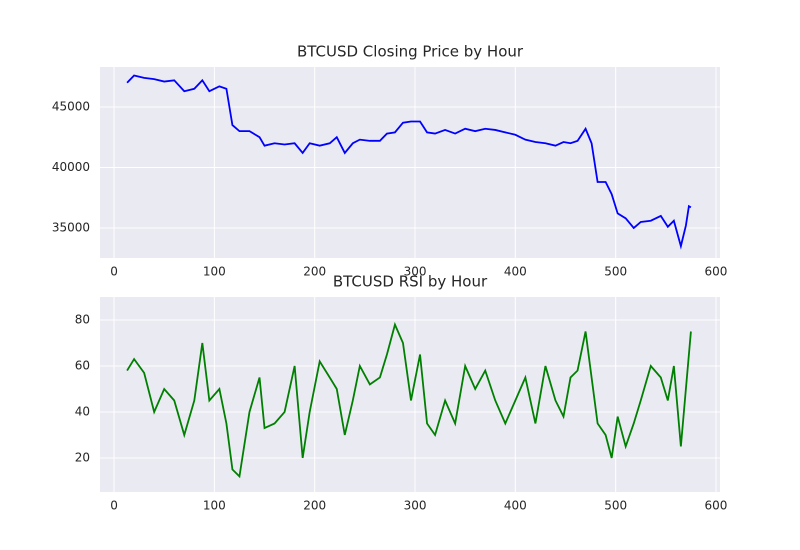 This screenshot has width=800, height=550. What do you see at coordinates (82, 457) in the screenshot?
I see `y-tick-label: 20` at bounding box center [82, 457].